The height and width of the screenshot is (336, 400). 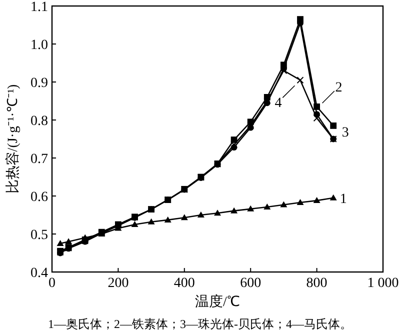 I want to click on x-tick-label: 600, so click(x=251, y=283).